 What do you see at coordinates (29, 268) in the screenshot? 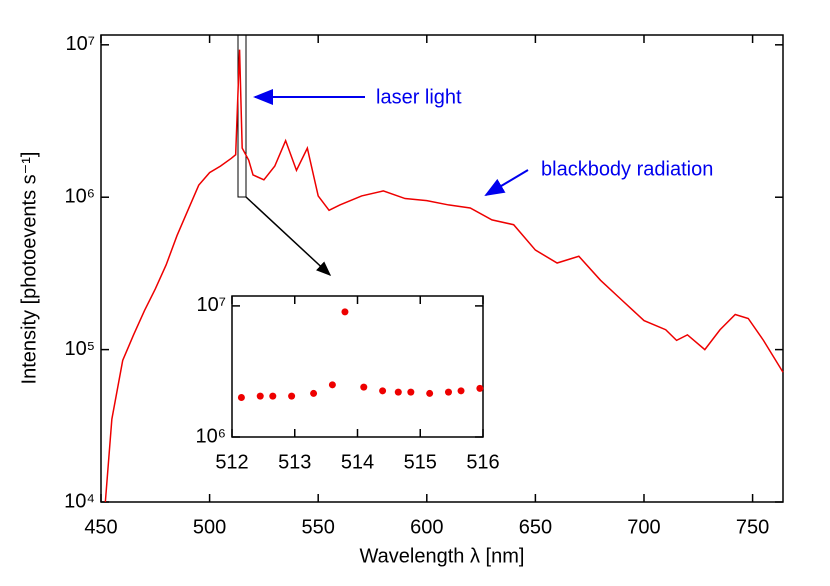
I see `y-axis-label: Intensity [photoevents s⁻¹]` at bounding box center [29, 268].